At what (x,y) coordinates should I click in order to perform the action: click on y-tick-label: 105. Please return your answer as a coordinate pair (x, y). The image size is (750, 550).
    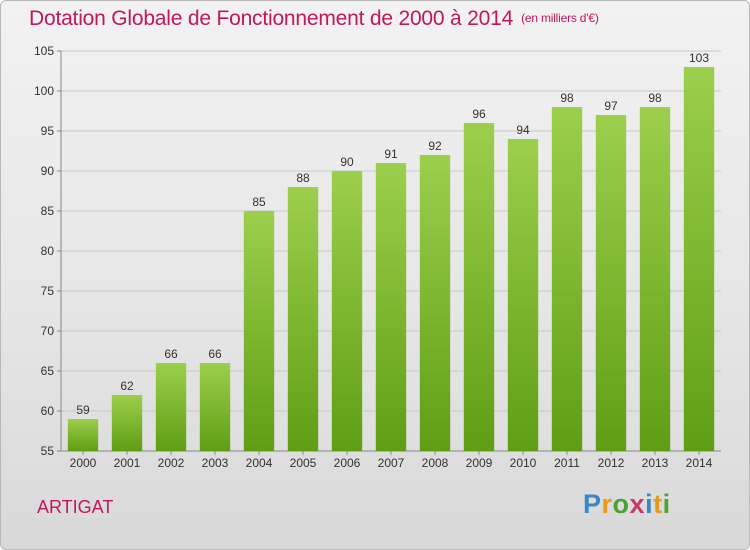
    Looking at the image, I should click on (44, 51).